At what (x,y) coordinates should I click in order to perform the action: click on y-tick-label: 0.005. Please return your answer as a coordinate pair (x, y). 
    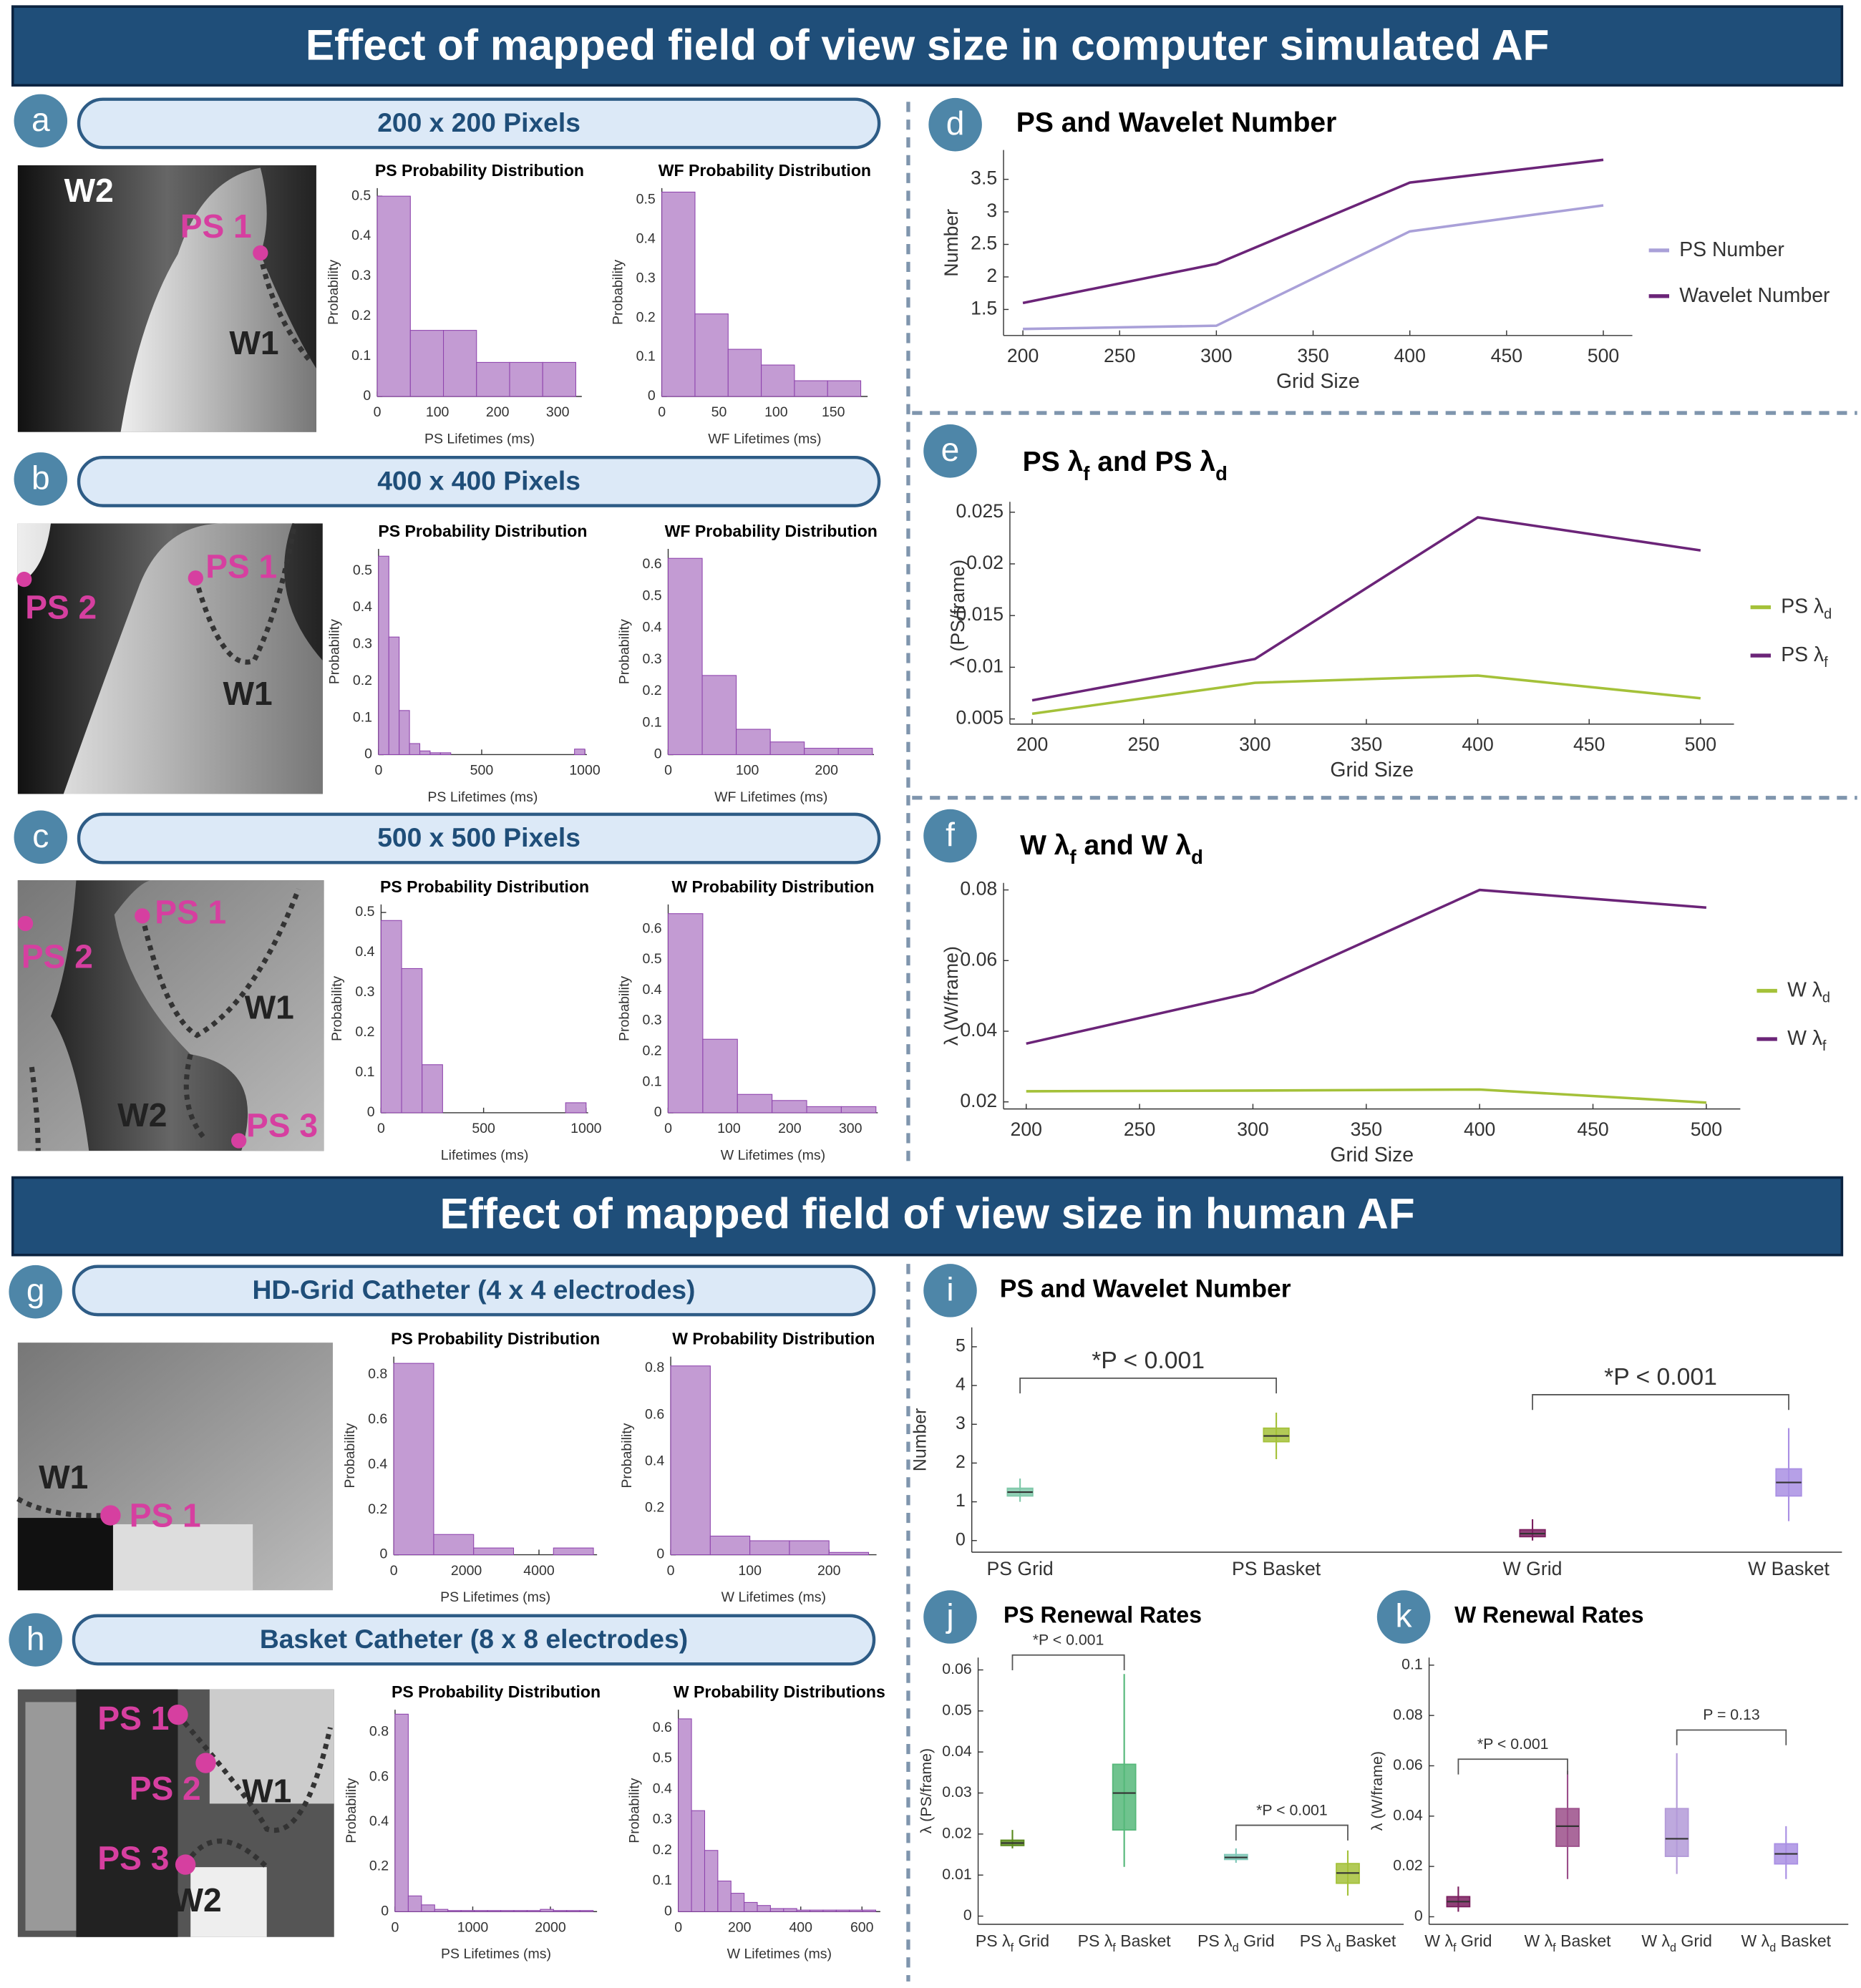
    Looking at the image, I should click on (980, 718).